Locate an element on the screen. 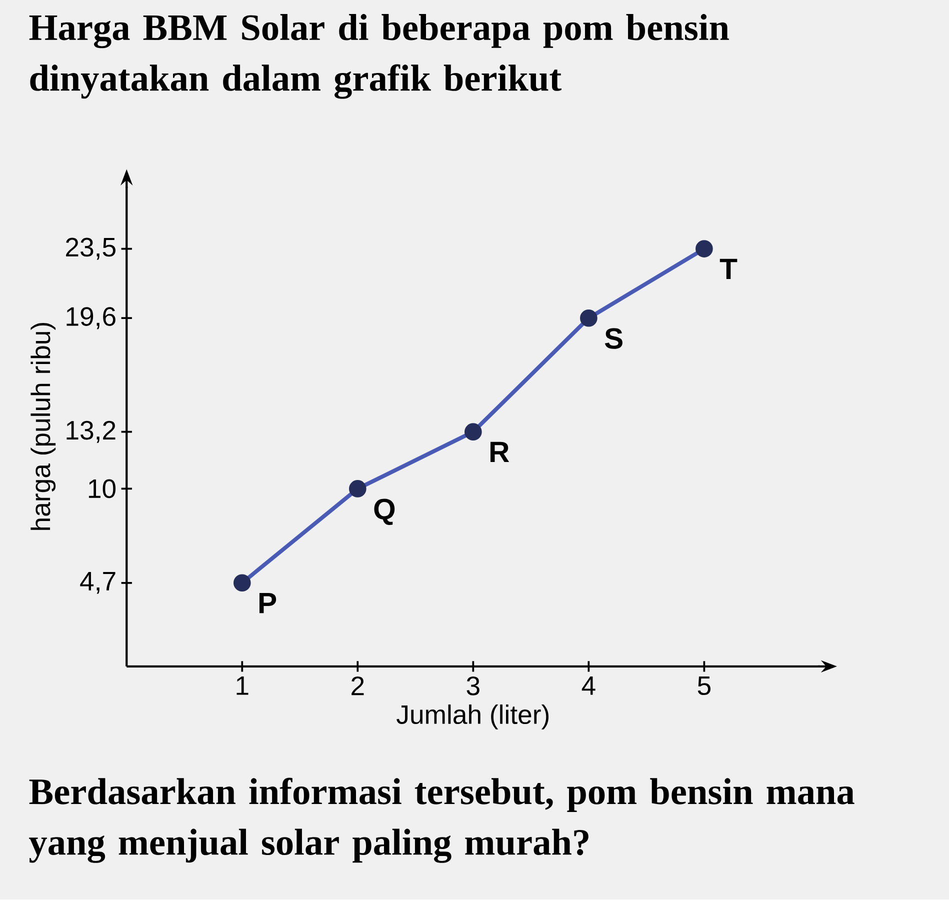 The height and width of the screenshot is (900, 949). text: Berdasarkan informasi tersebut, pom bensin mana yang menjual solar paling murah? is located at coordinates (441, 821).